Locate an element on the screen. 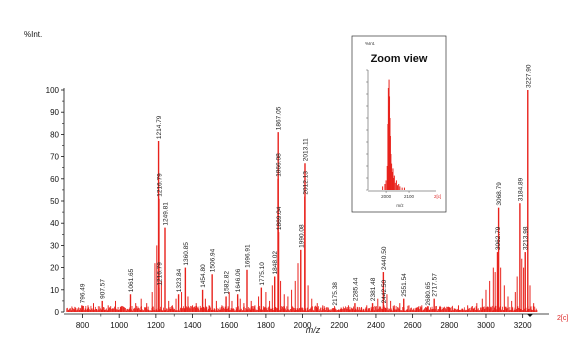  peak-label: 2440.50 is located at coordinates (384, 258).